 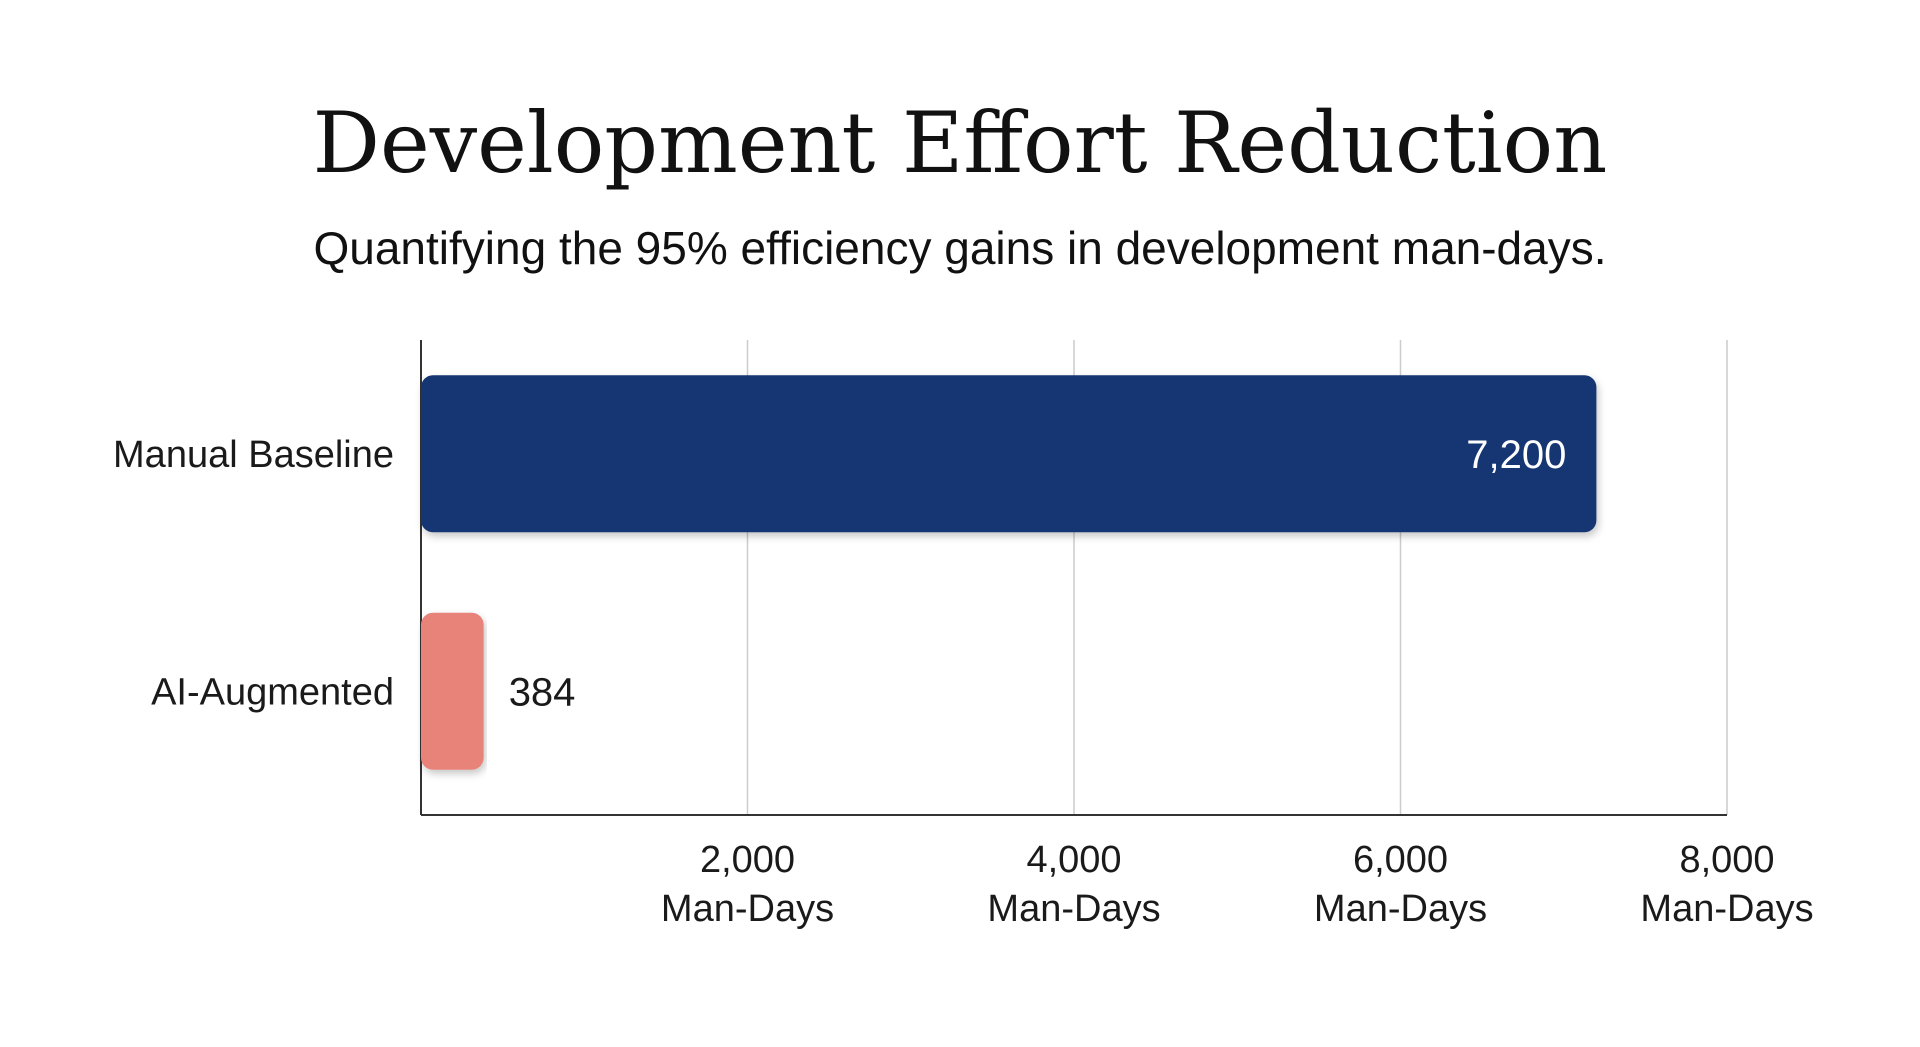 What do you see at coordinates (1400, 884) in the screenshot?
I see `x-tick-label: 6,000 Man-Days` at bounding box center [1400, 884].